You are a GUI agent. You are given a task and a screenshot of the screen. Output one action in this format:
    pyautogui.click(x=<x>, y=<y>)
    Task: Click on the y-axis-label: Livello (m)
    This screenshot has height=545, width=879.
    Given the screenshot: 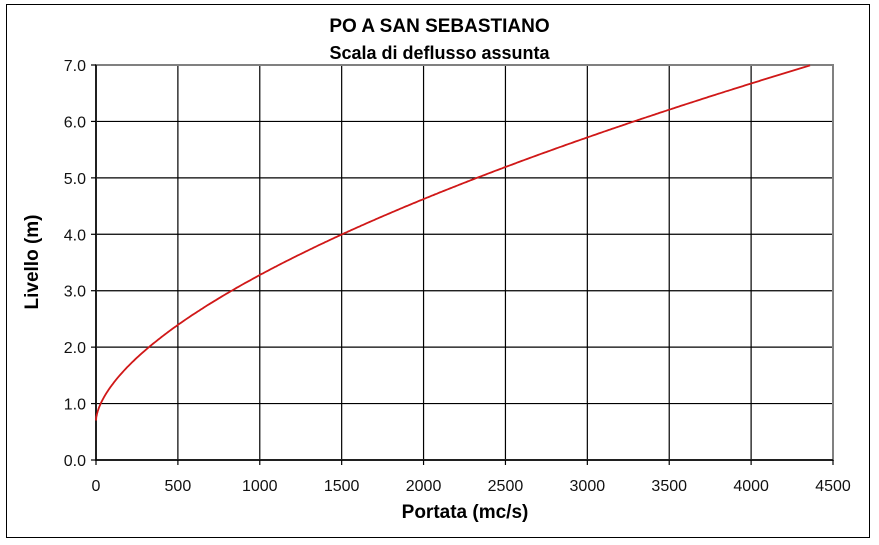 What is the action you would take?
    pyautogui.click(x=32, y=261)
    